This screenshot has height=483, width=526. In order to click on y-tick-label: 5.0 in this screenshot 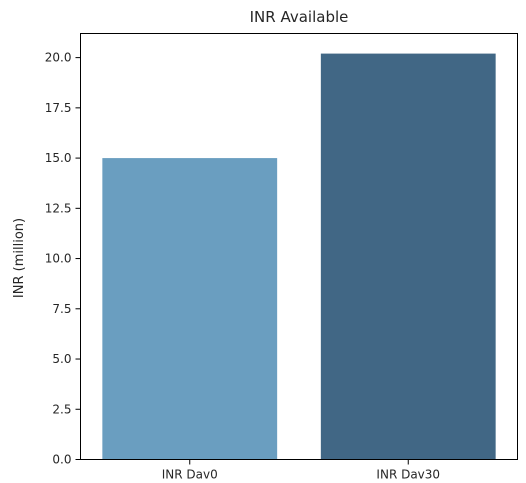, I will do `click(61, 359)`.